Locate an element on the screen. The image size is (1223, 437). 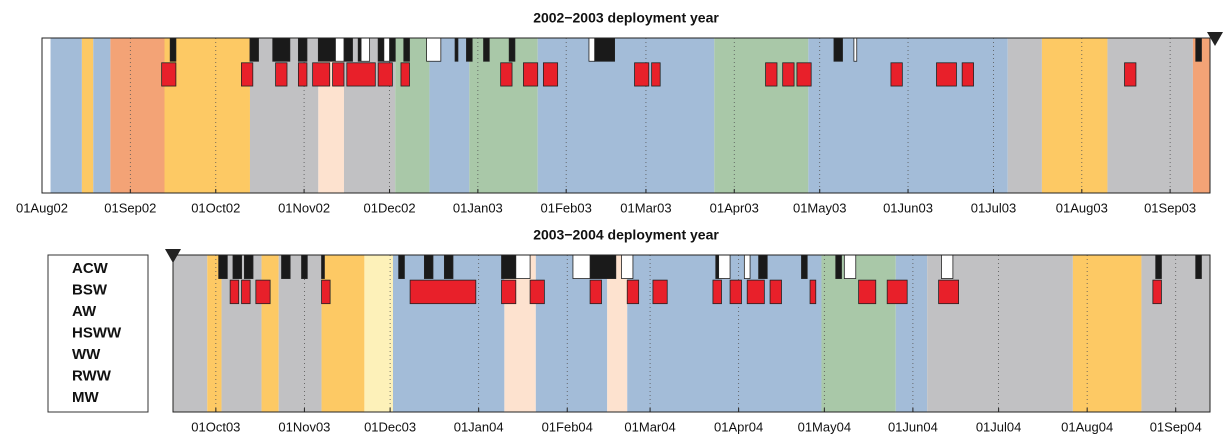
x-tick-label: 01Jul03 is located at coordinates (994, 207).